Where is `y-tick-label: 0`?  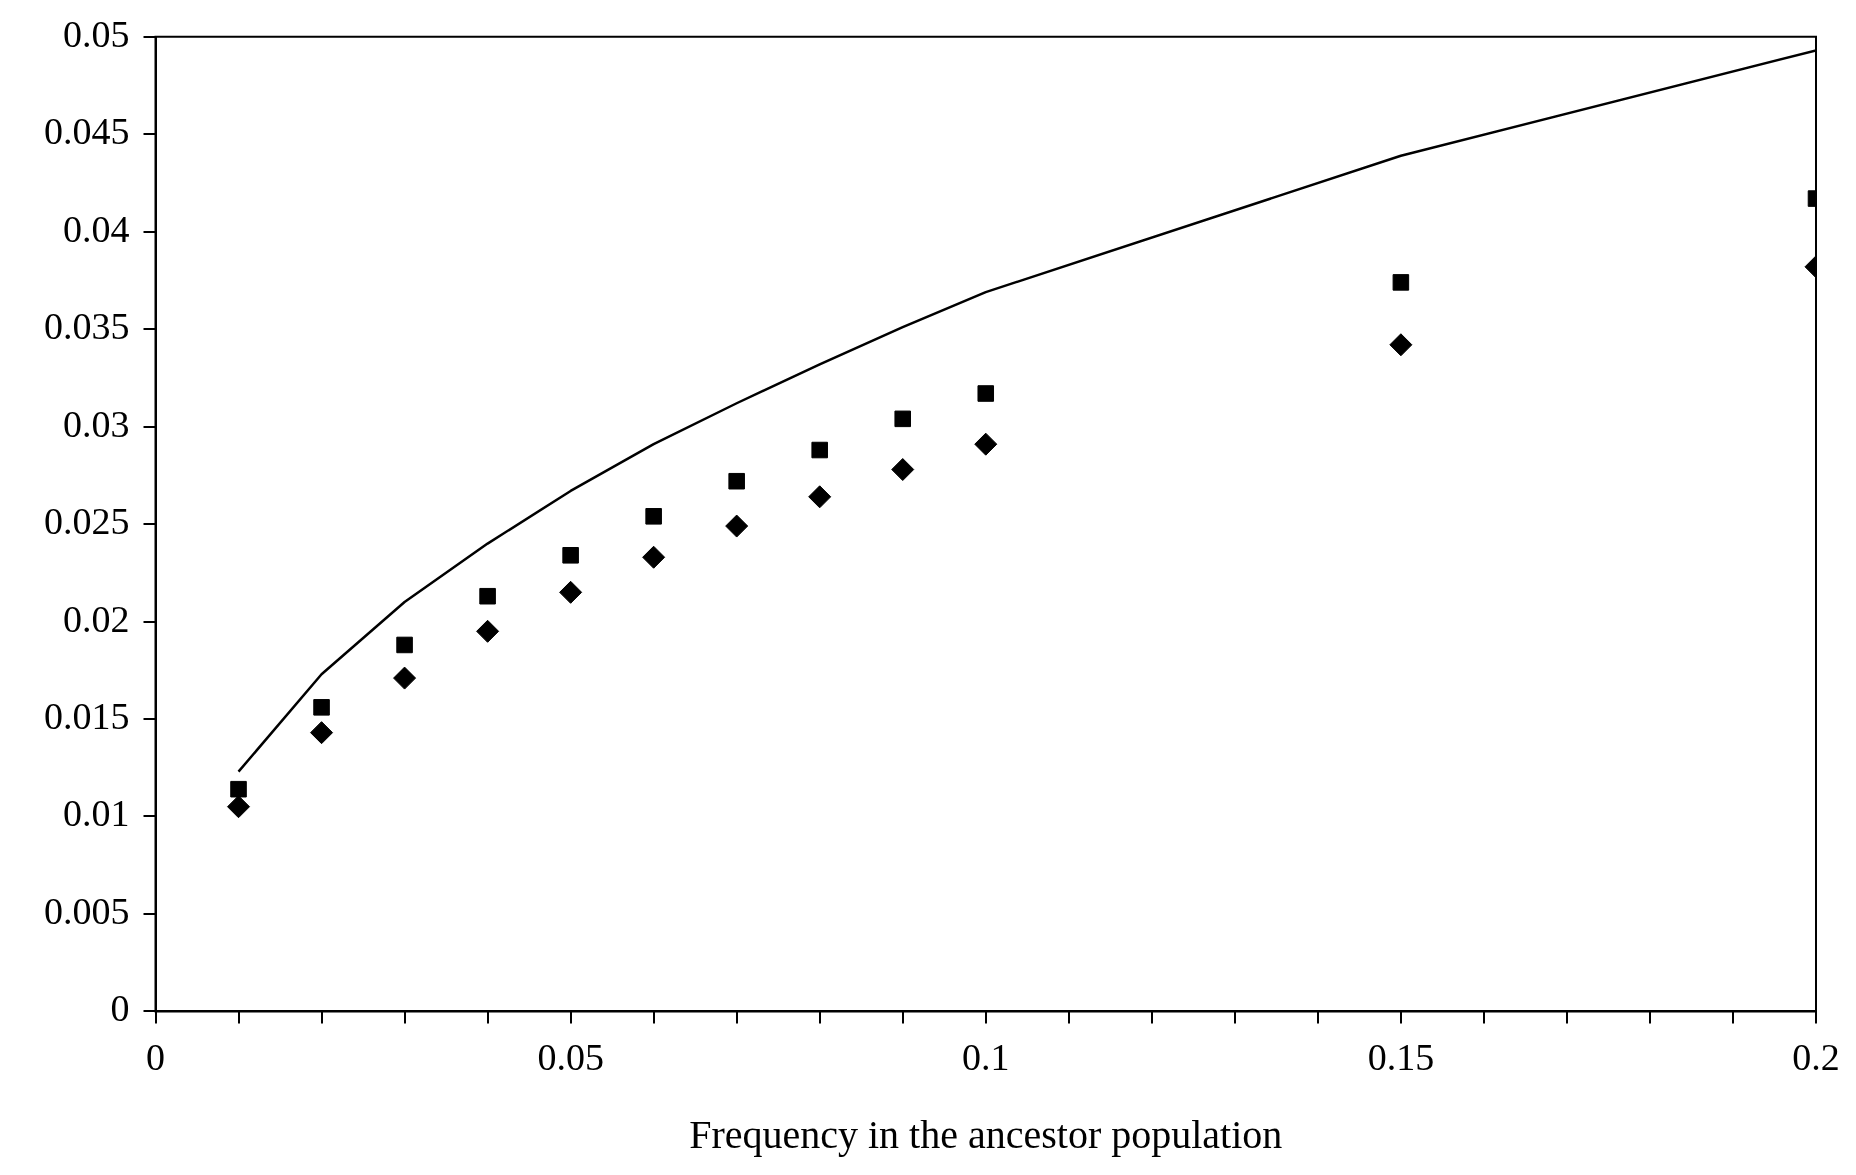 y-tick-label: 0 is located at coordinates (120, 1008).